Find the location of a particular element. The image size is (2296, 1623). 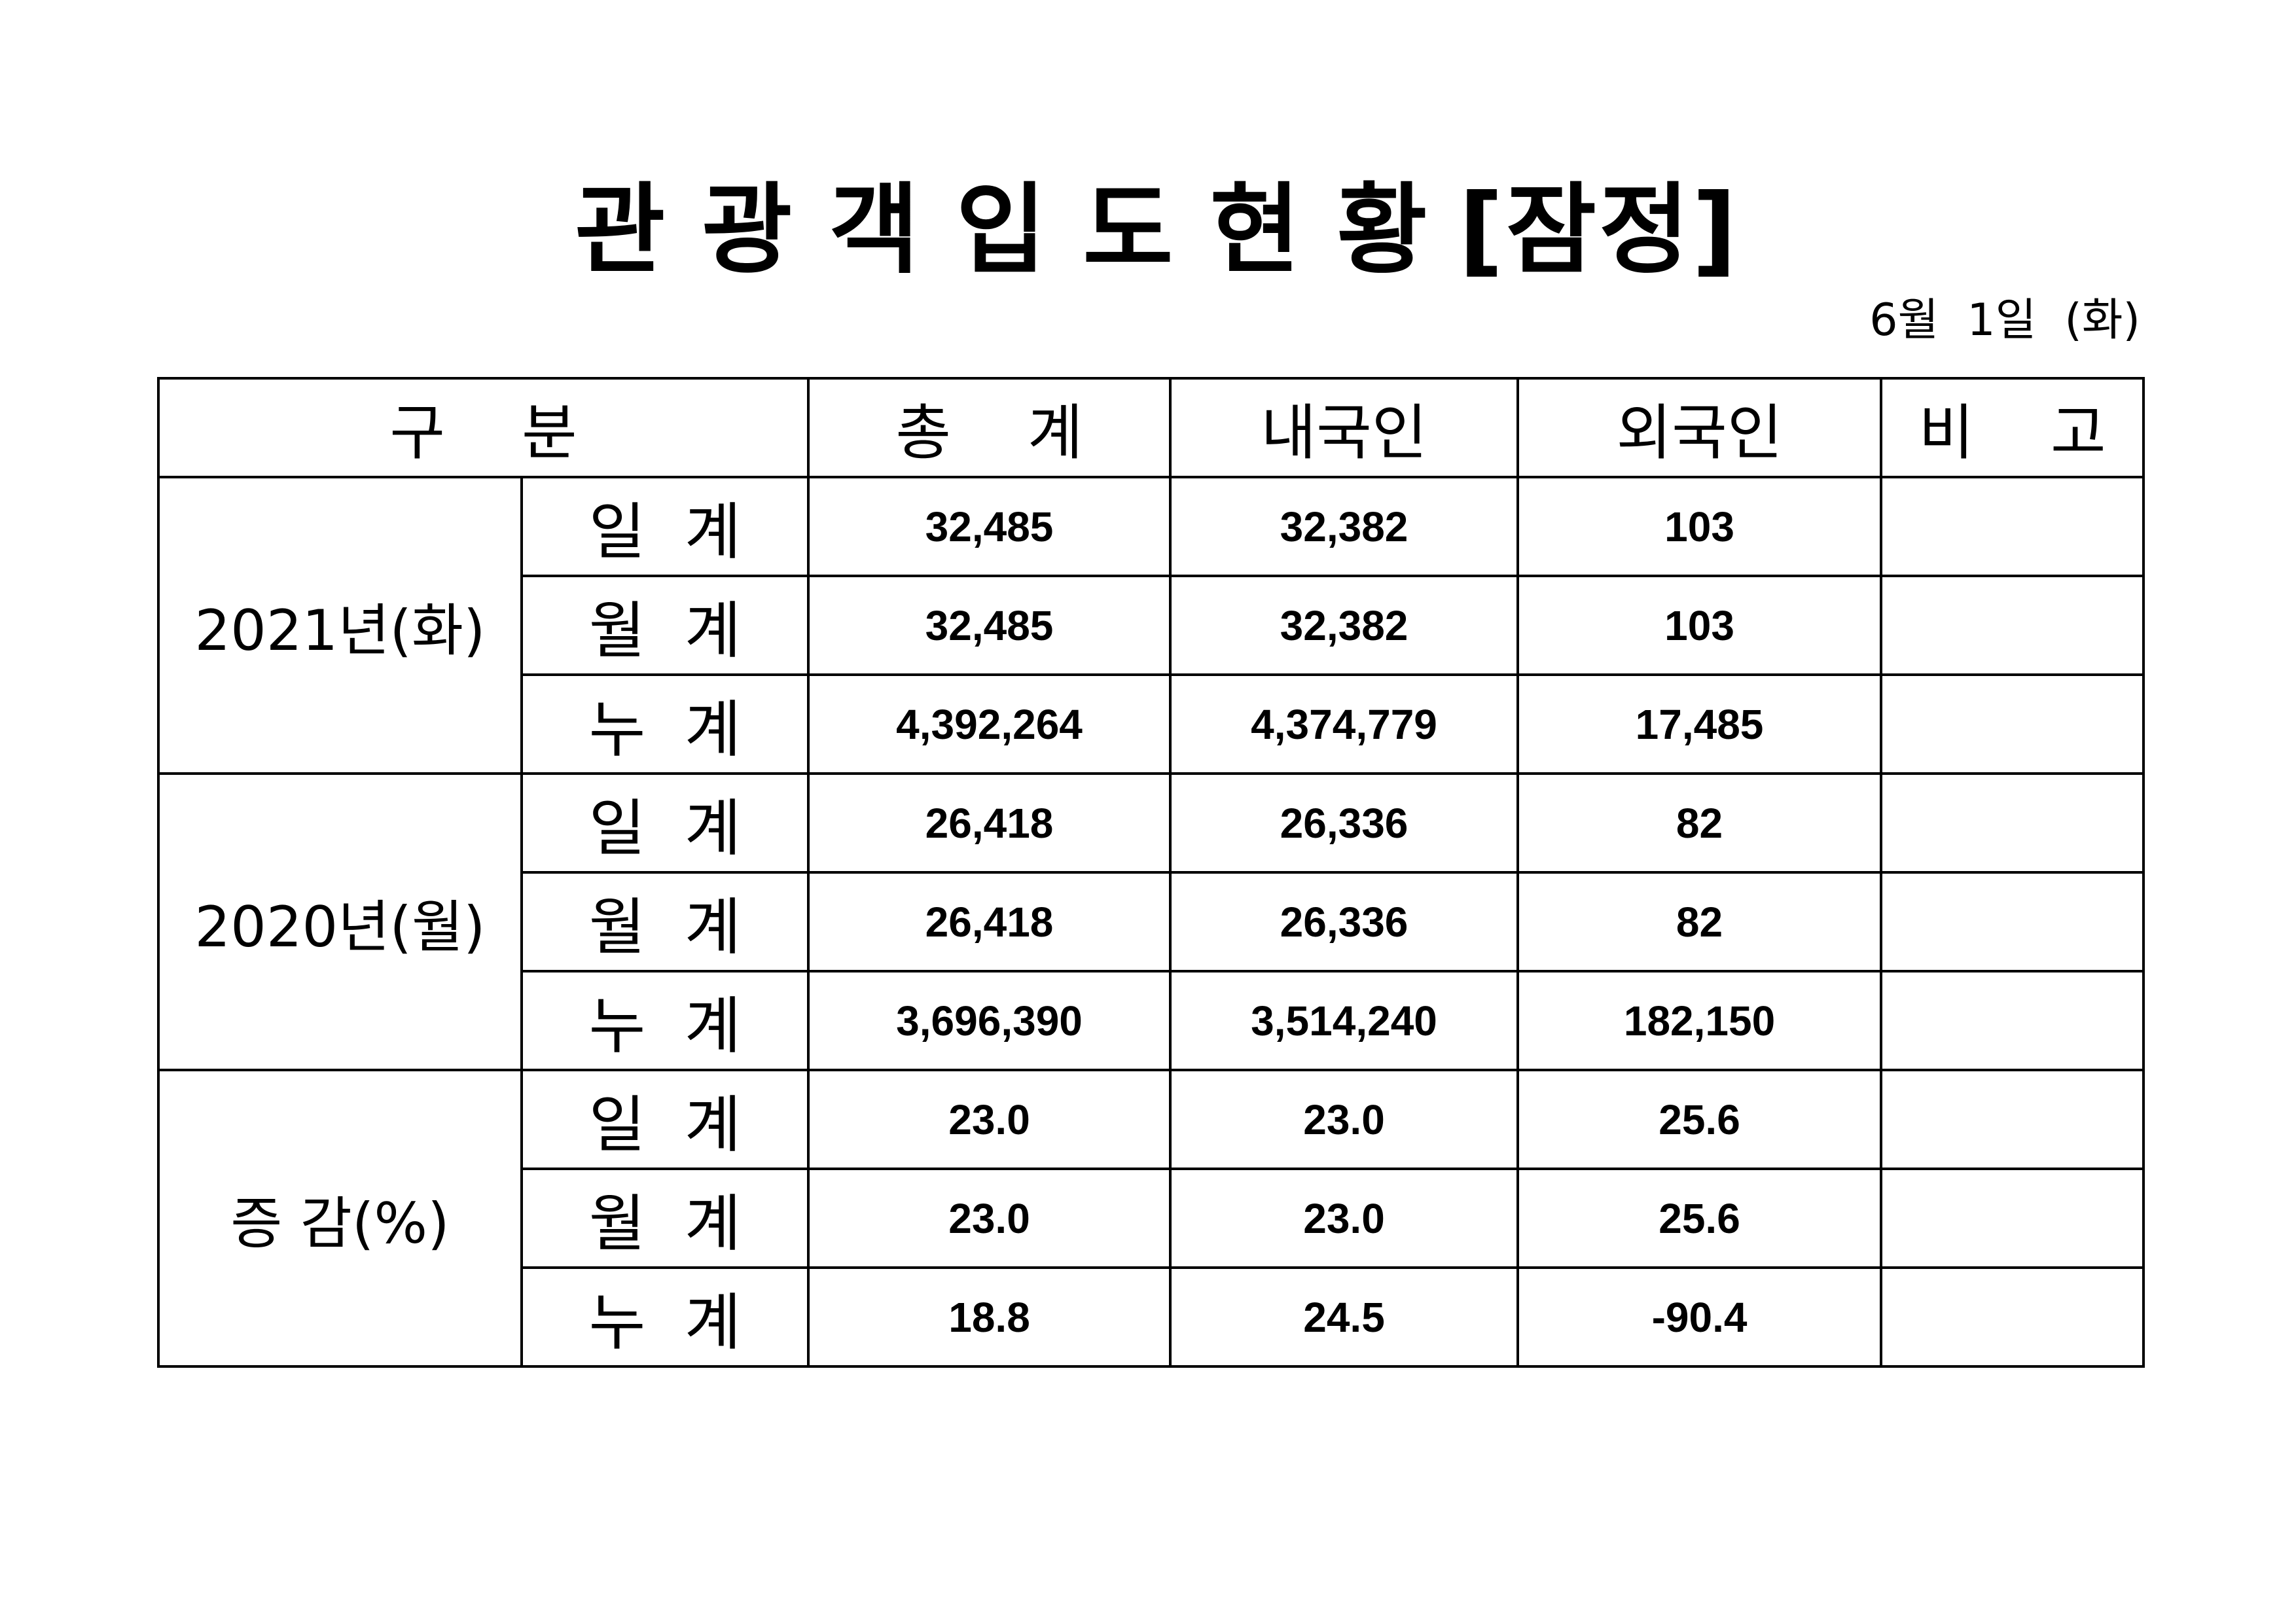

table-row: 월 계 32,485 32,382 103 is located at coordinates (1151, 625).